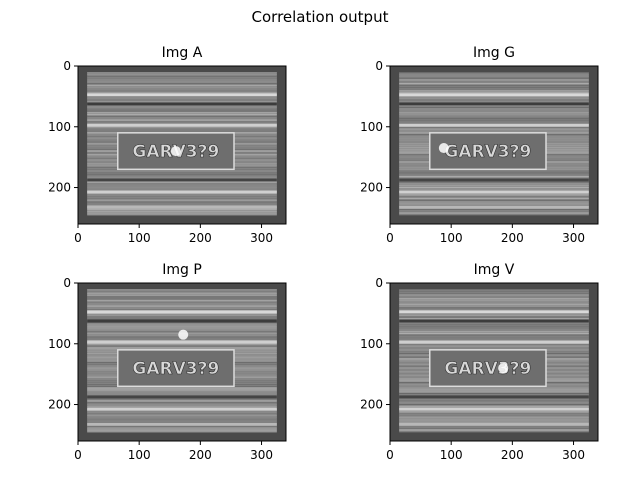 This screenshot has width=640, height=480. What do you see at coordinates (182, 53) in the screenshot?
I see `subplot-title: Img A` at bounding box center [182, 53].